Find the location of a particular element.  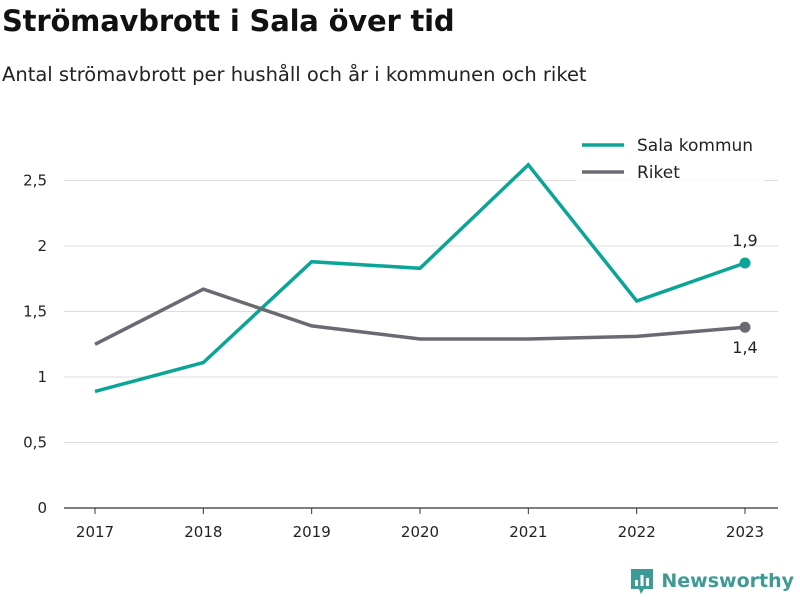

chart-title: Strömavbrott i Sala över tid is located at coordinates (228, 21).